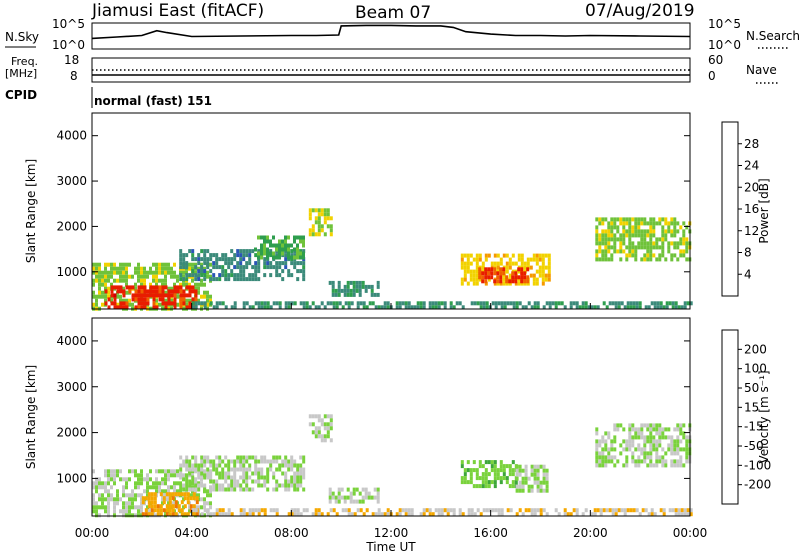 The width and height of the screenshot is (800, 554). Describe the element at coordinates (391, 68) in the screenshot. I see `freq-panel: Freq. [MHz] 18 8 60 0 Nave` at that location.